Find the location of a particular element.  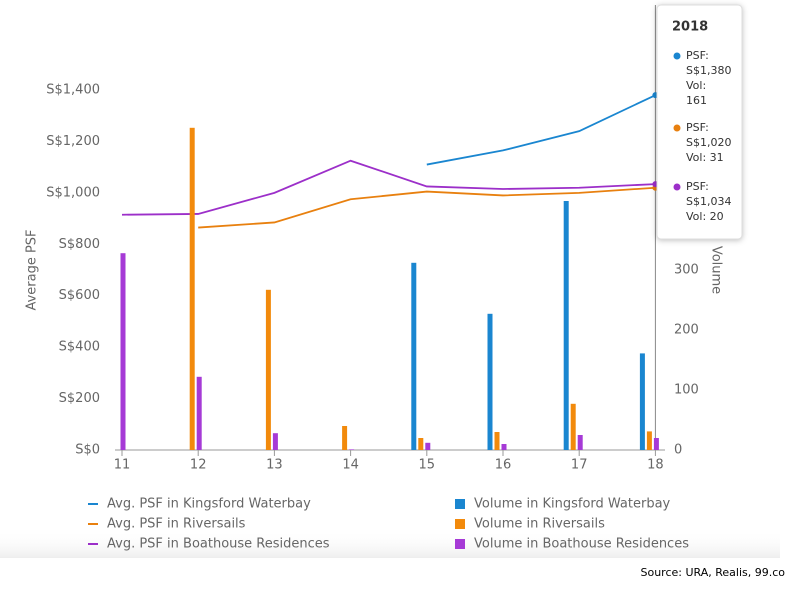

legend-label: Volume in Riversails is located at coordinates (539, 524).